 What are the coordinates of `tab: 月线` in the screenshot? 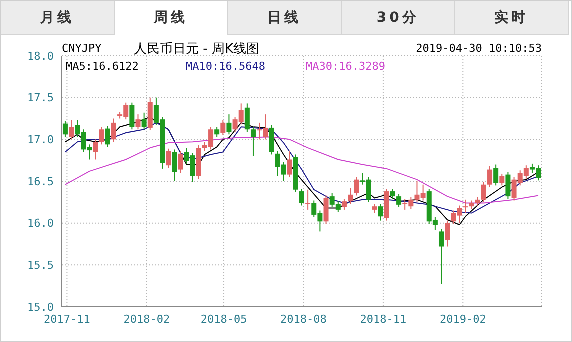 It's located at (58, 18).